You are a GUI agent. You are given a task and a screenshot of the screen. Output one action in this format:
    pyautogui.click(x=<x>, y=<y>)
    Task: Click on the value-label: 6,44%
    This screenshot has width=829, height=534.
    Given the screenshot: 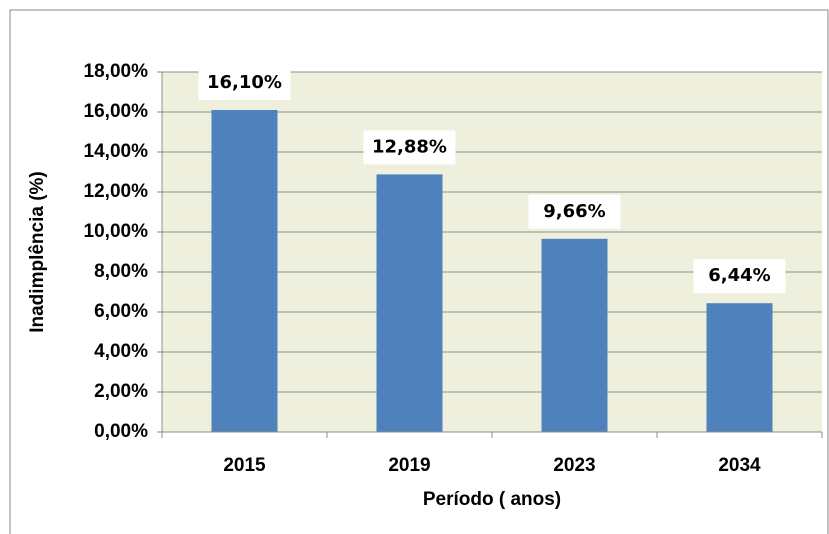 What is the action you would take?
    pyautogui.click(x=739, y=275)
    